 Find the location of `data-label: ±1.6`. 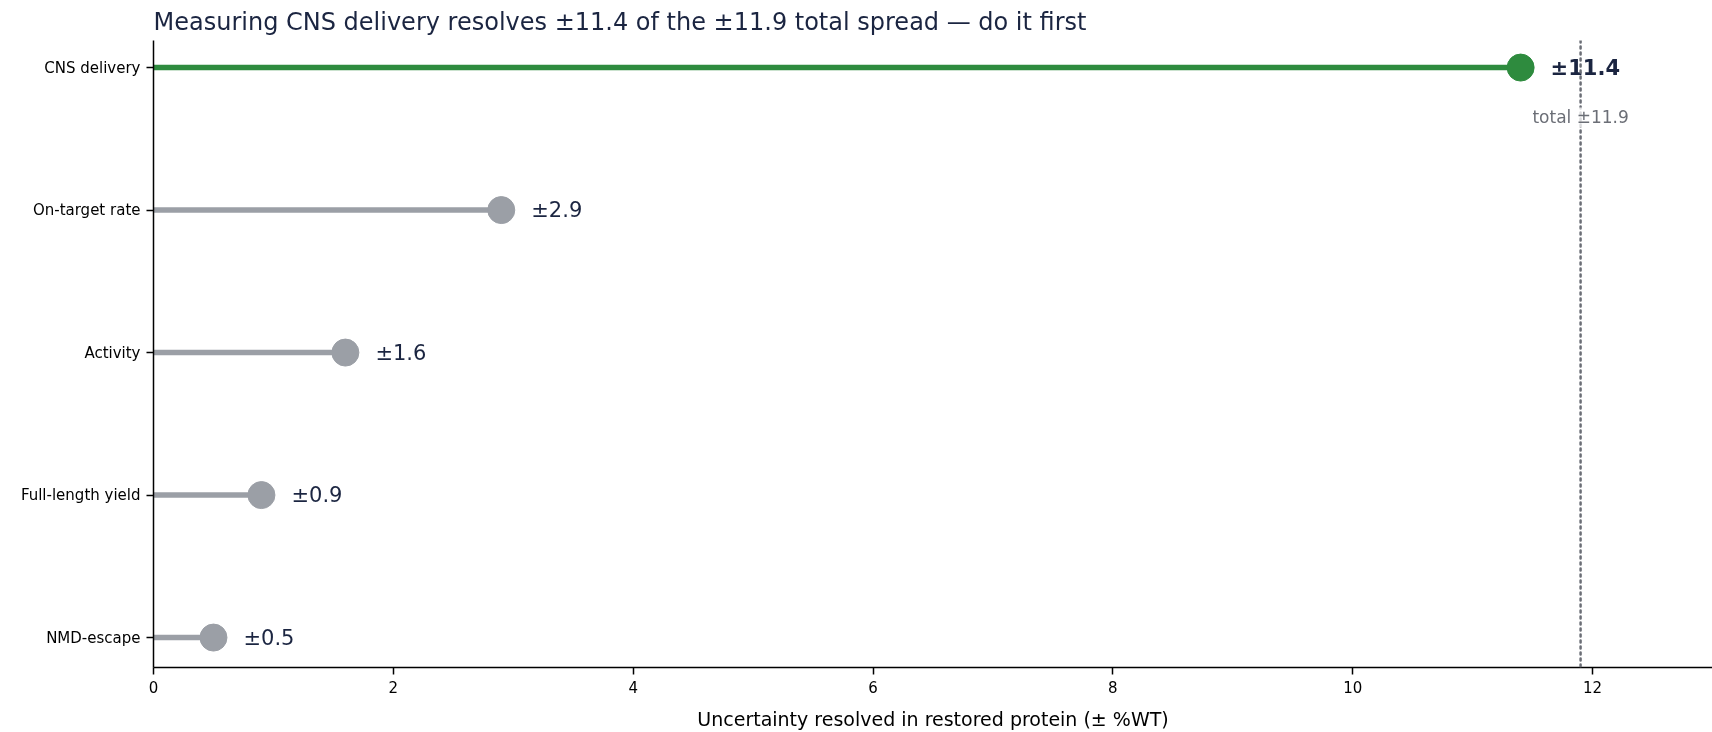

data-label: ±1.6 is located at coordinates (401, 352).